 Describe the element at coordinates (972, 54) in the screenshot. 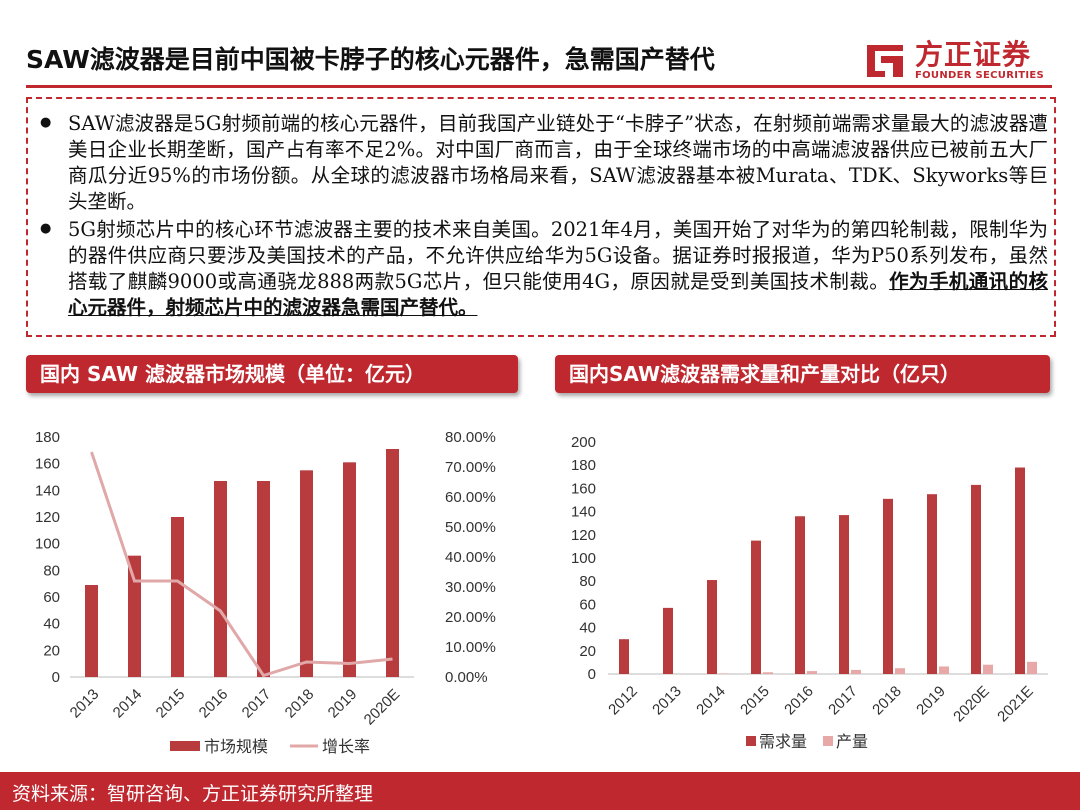

I see `logo-cn-text: 方正证券` at that location.